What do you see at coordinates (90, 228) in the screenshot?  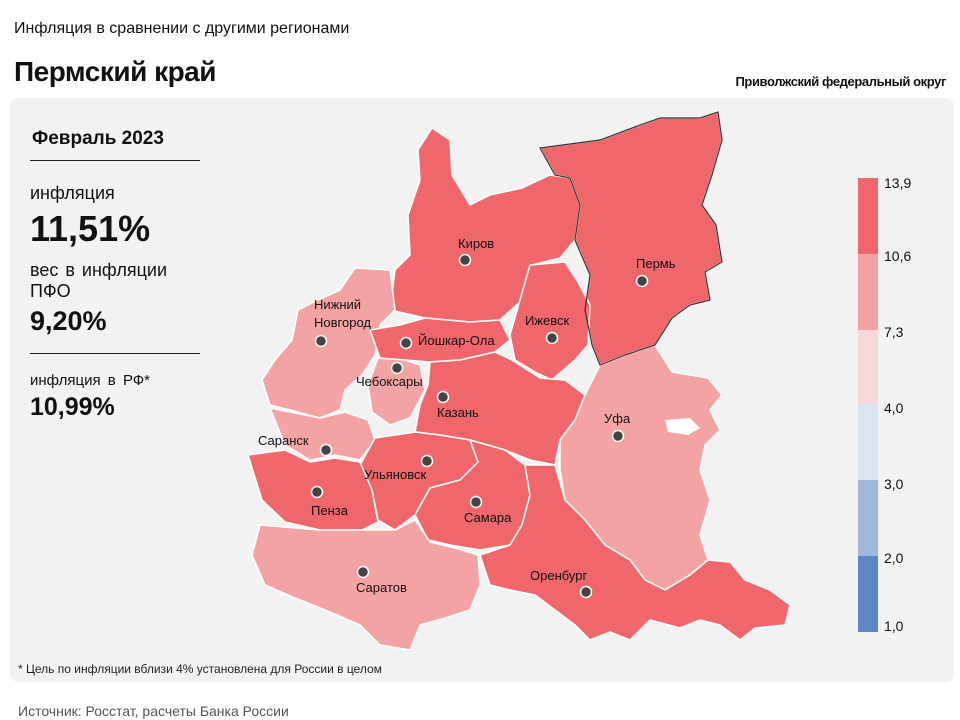 I see `inflation-value: 11,51%` at bounding box center [90, 228].